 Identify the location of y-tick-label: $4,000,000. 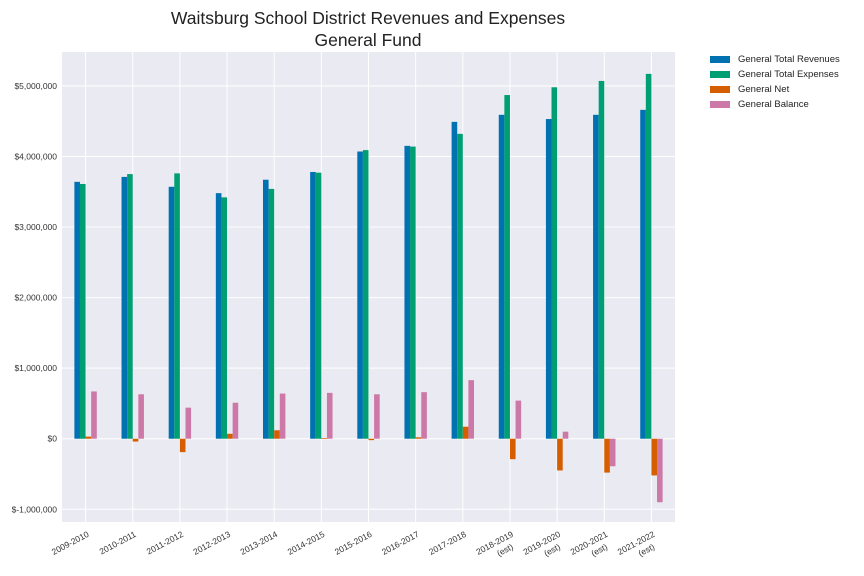
(35, 156).